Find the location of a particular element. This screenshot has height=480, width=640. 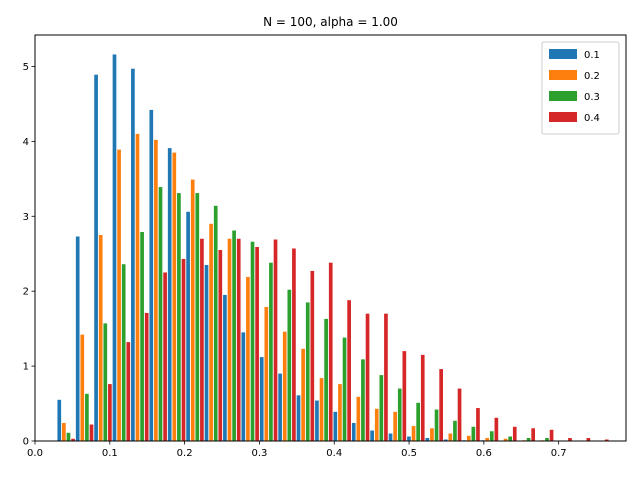

x-tick-label: 0.6 is located at coordinates (484, 453).